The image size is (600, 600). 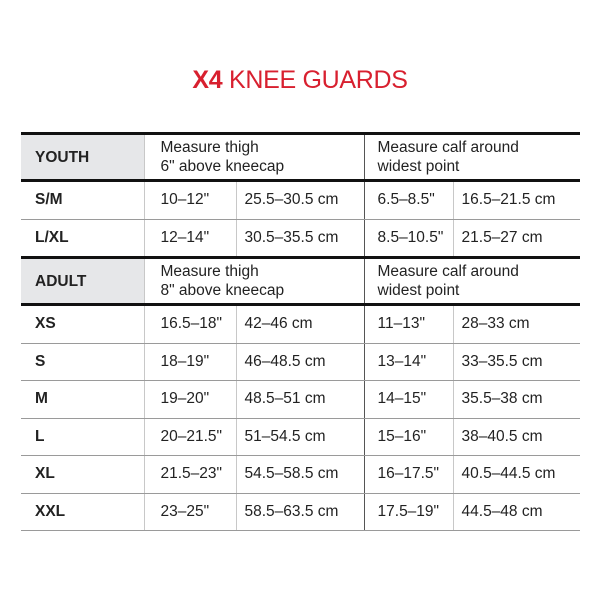 What do you see at coordinates (516, 362) in the screenshot?
I see `calf-cm: 33–35.5 cm` at bounding box center [516, 362].